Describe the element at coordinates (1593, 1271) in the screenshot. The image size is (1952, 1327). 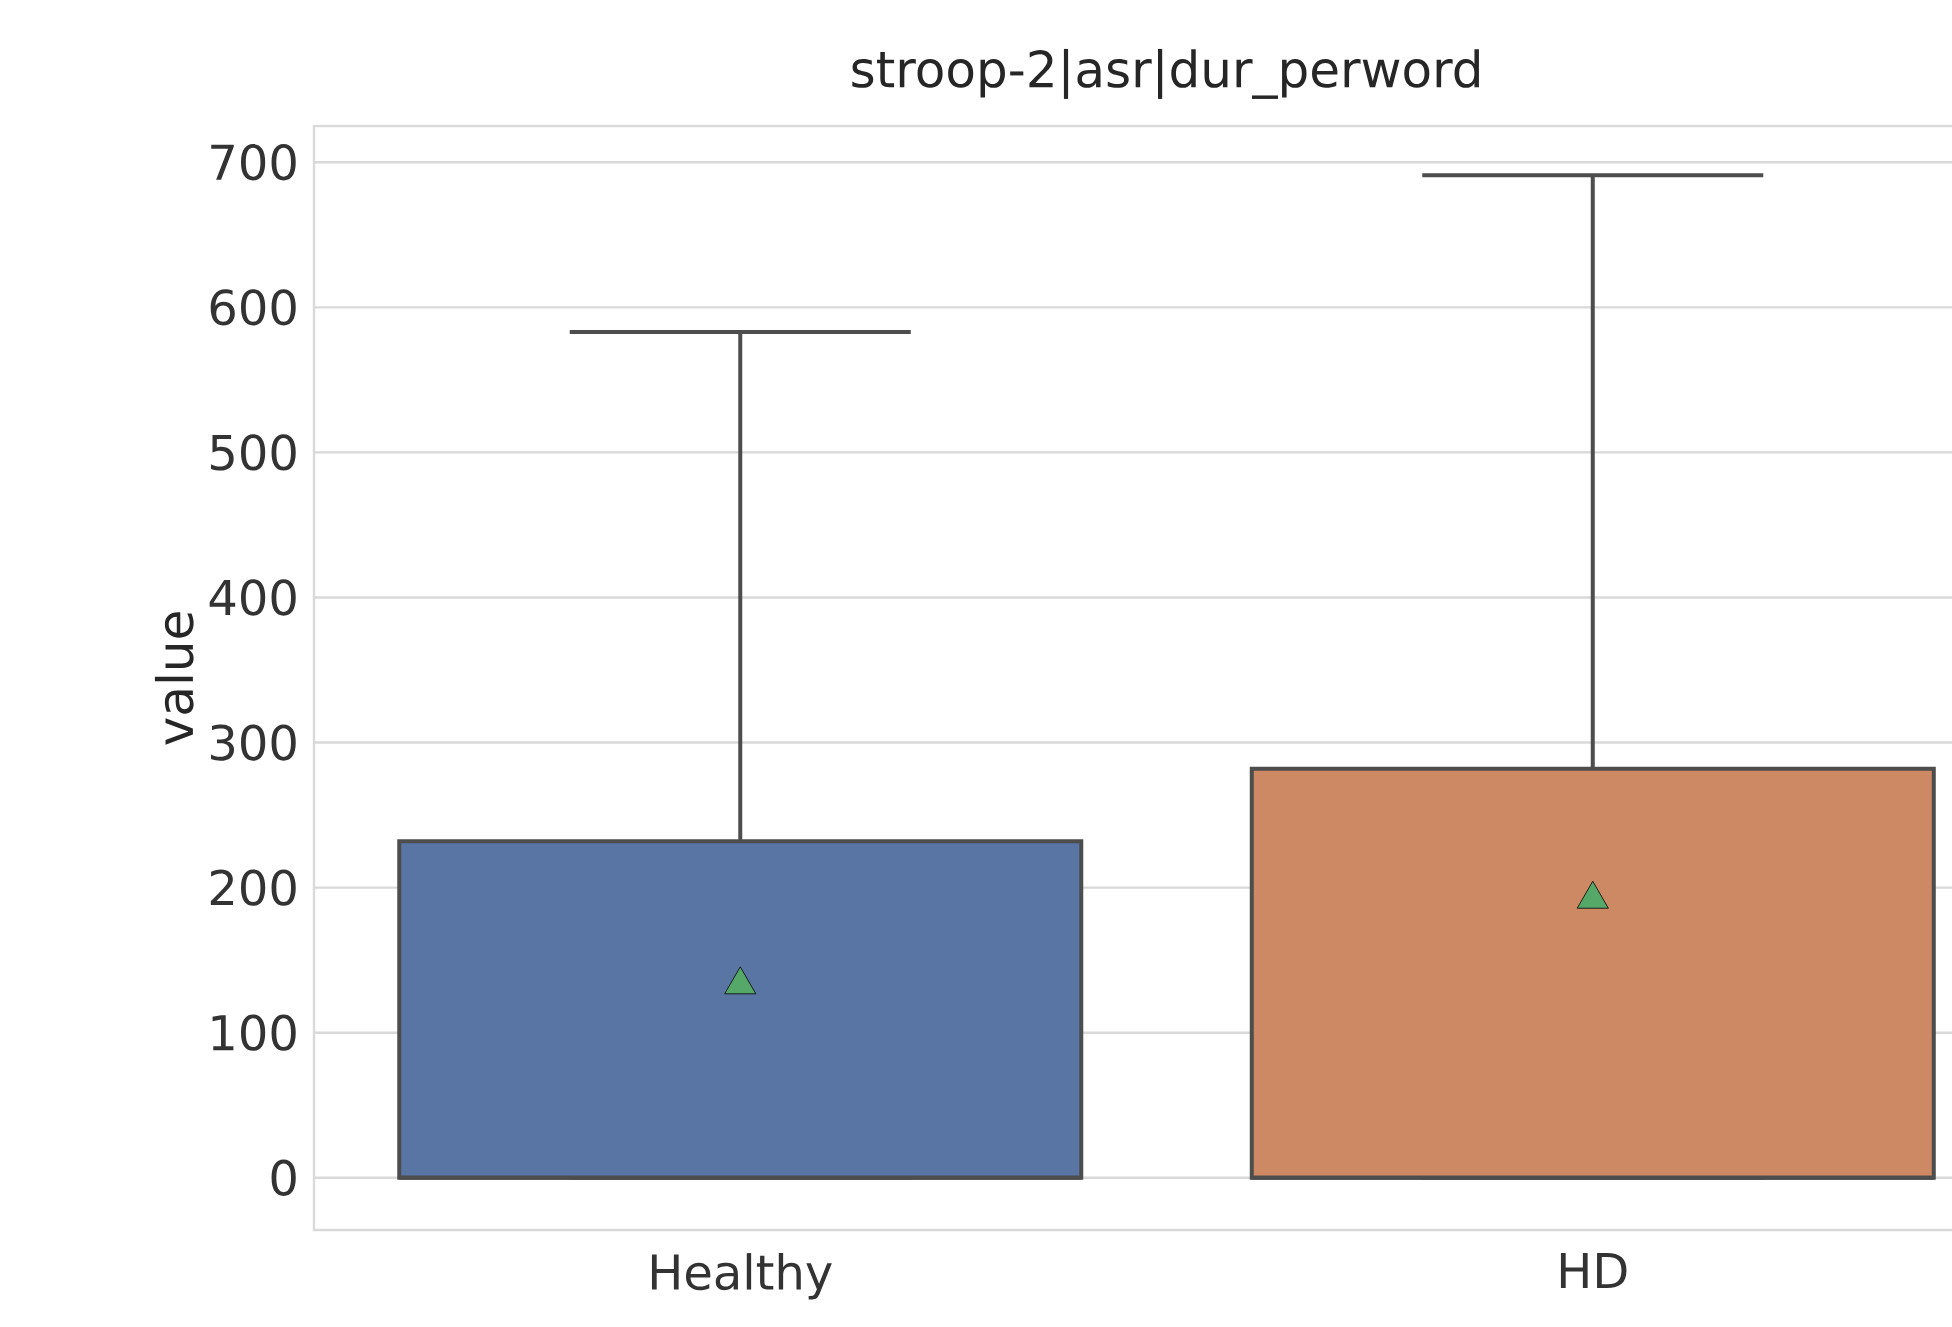
I see `x-tick-label: HD` at that location.